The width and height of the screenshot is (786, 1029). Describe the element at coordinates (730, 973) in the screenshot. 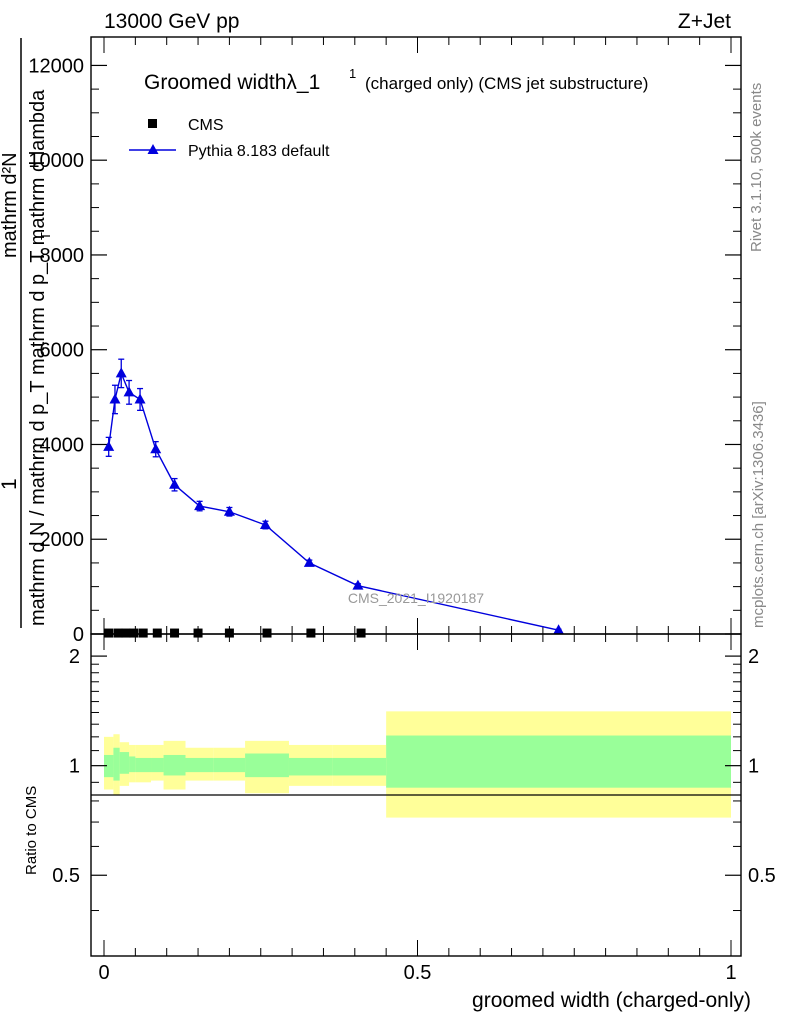

I see `x-tick-label: 1` at that location.